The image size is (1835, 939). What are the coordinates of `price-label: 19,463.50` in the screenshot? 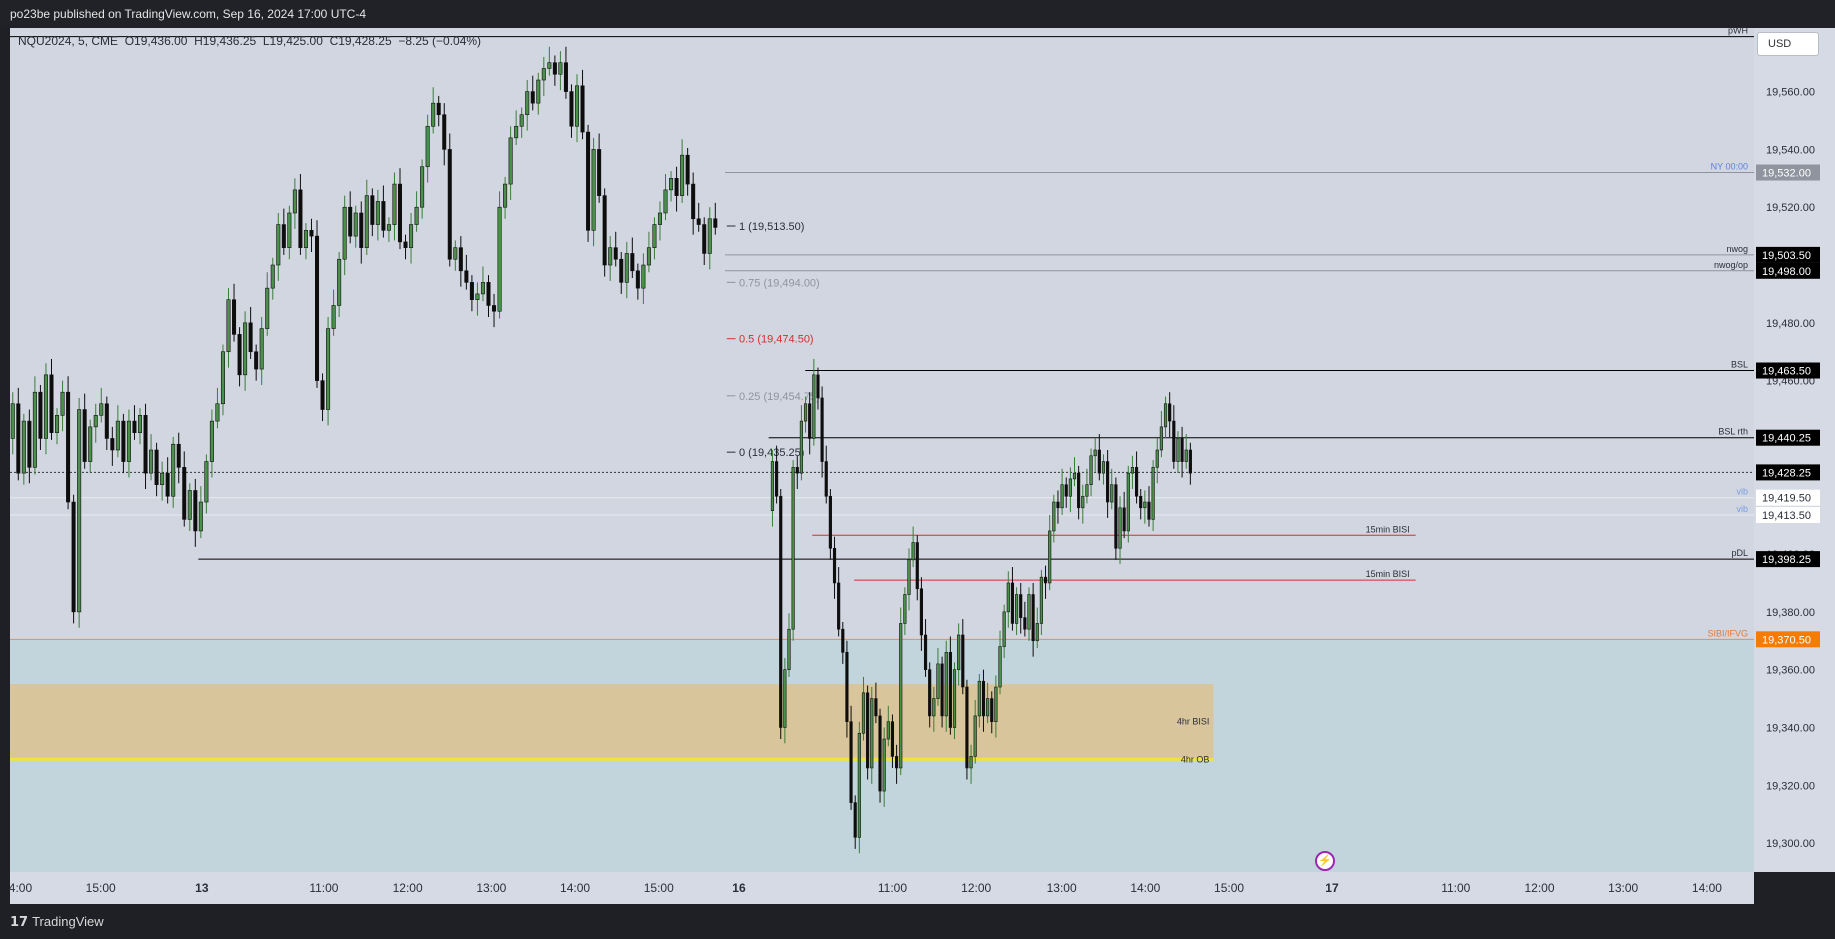 It's located at (1786, 372).